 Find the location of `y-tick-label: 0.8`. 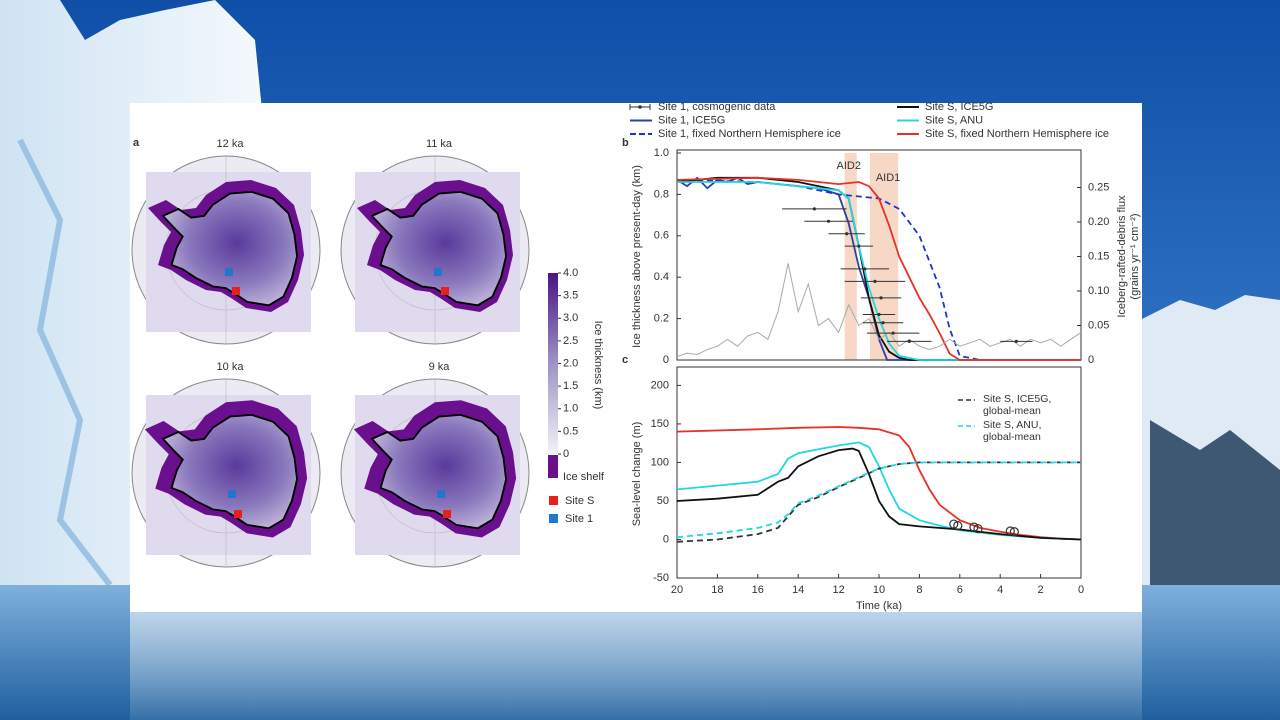

y-tick-label: 0.8 is located at coordinates (661, 194).